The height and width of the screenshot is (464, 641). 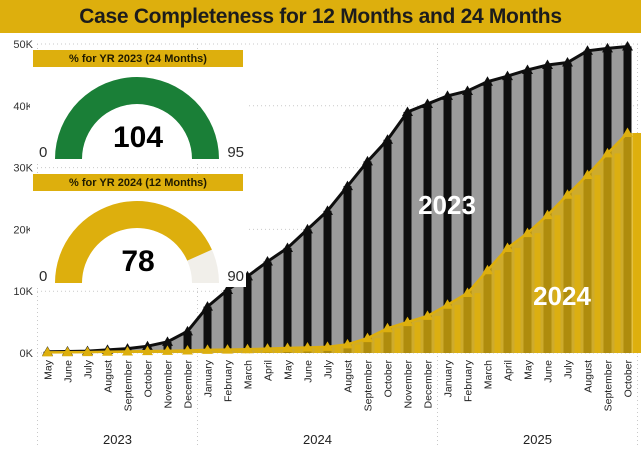 What do you see at coordinates (537, 439) in the screenshot?
I see `year-group-label: 2025` at bounding box center [537, 439].